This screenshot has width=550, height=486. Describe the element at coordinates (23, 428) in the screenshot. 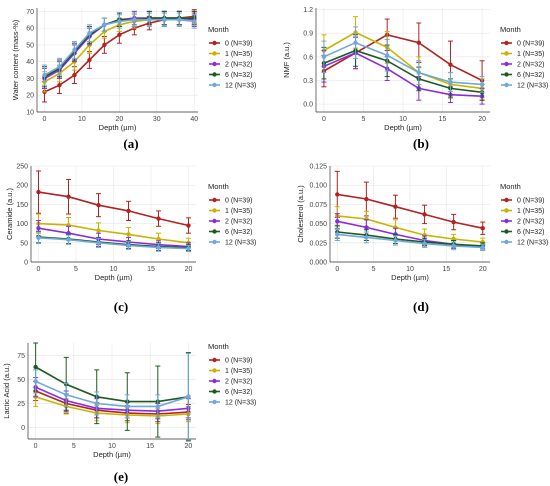

I see `y-tick-label: 0` at that location.